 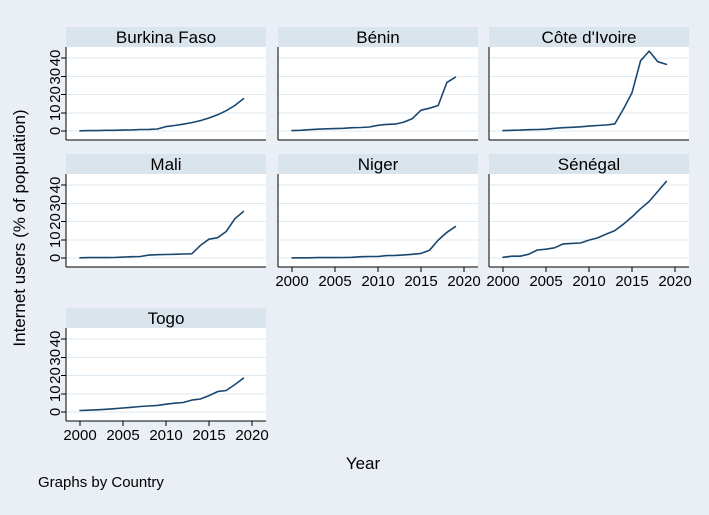 I want to click on panel-title: Mali, so click(x=165, y=164).